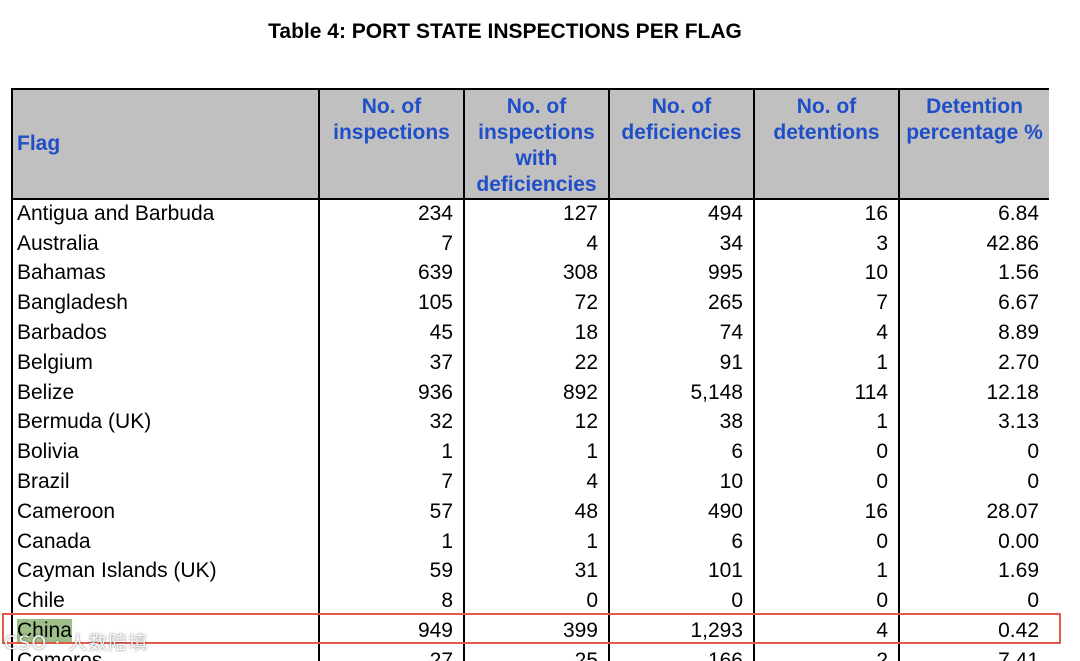 The height and width of the screenshot is (661, 1080). Describe the element at coordinates (165, 482) in the screenshot. I see `flag-cell: Brazil` at that location.